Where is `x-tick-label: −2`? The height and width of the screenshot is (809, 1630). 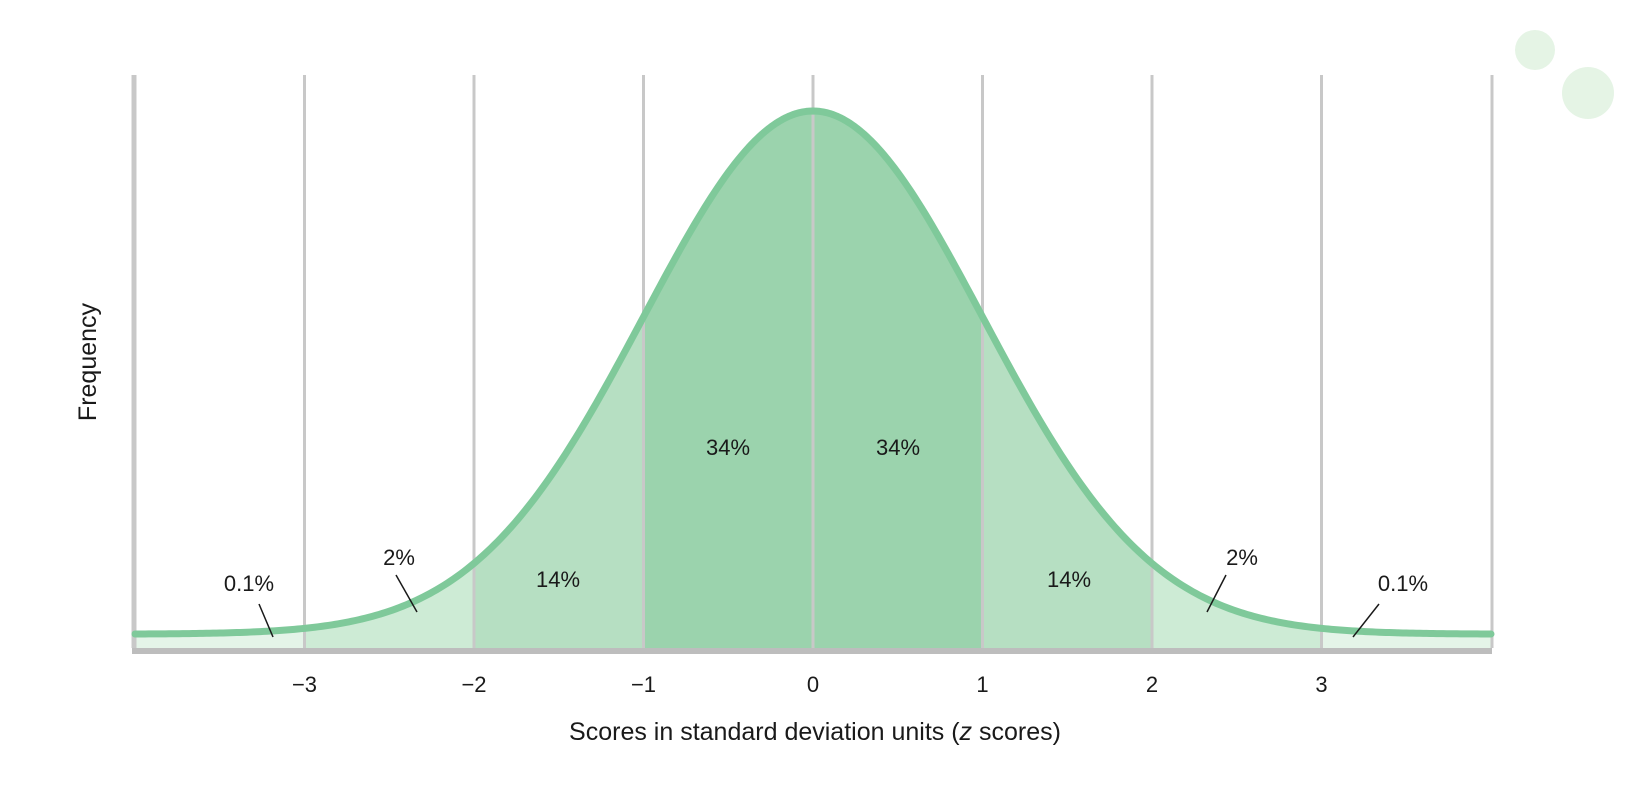 x-tick-label: −2 is located at coordinates (473, 684).